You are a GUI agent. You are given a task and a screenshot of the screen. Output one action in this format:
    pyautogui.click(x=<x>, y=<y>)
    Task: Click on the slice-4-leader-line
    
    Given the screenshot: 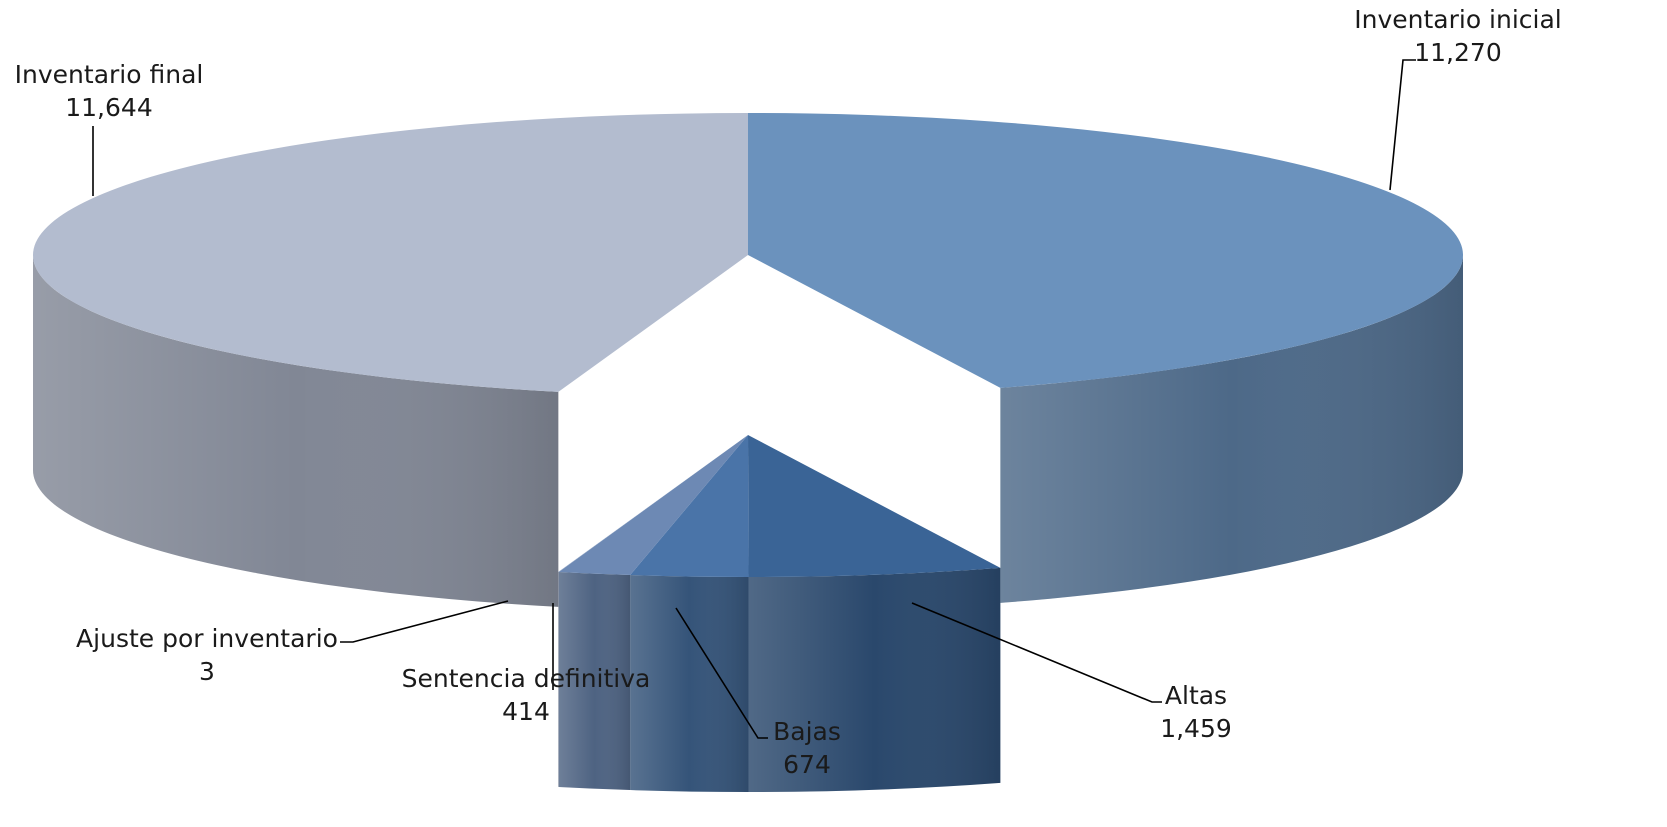 What is the action you would take?
    pyautogui.click(x=424, y=621)
    